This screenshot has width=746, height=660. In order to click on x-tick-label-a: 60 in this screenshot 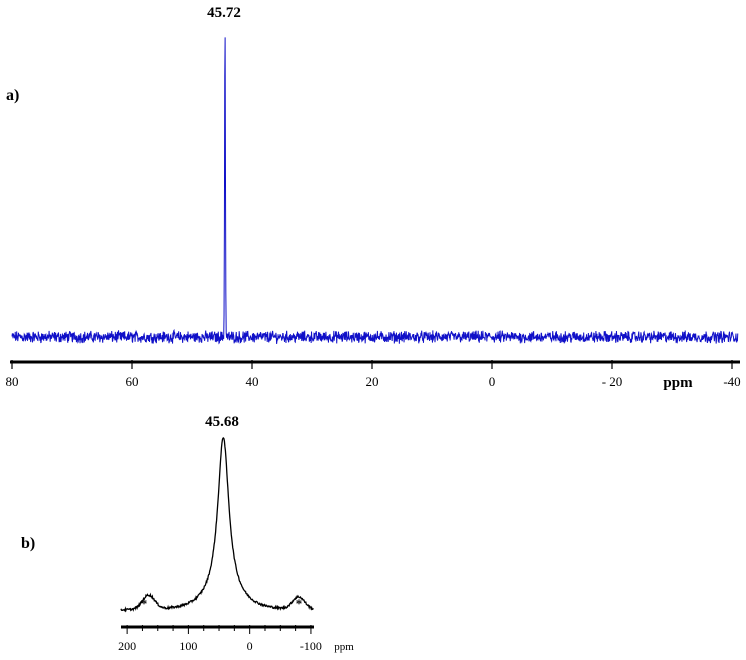, I will do `click(132, 381)`.